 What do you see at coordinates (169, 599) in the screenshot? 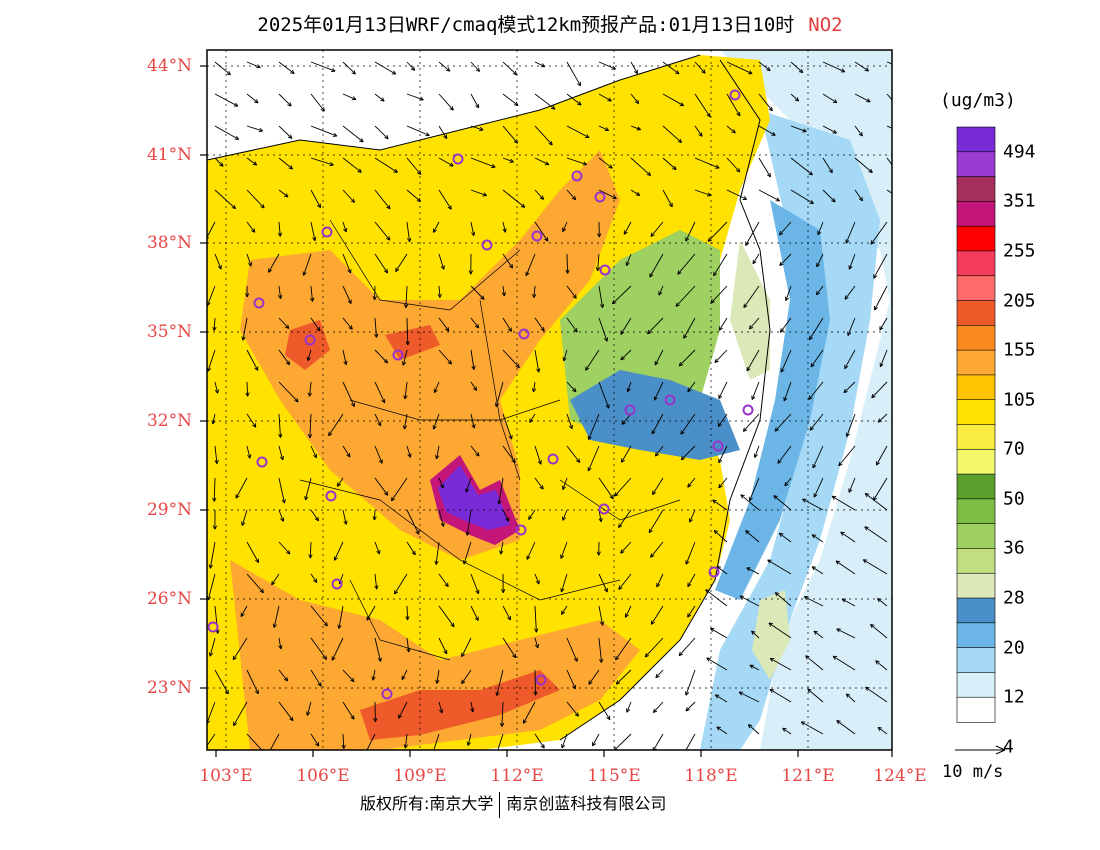
I see `lat-label: 26°N` at bounding box center [169, 599].